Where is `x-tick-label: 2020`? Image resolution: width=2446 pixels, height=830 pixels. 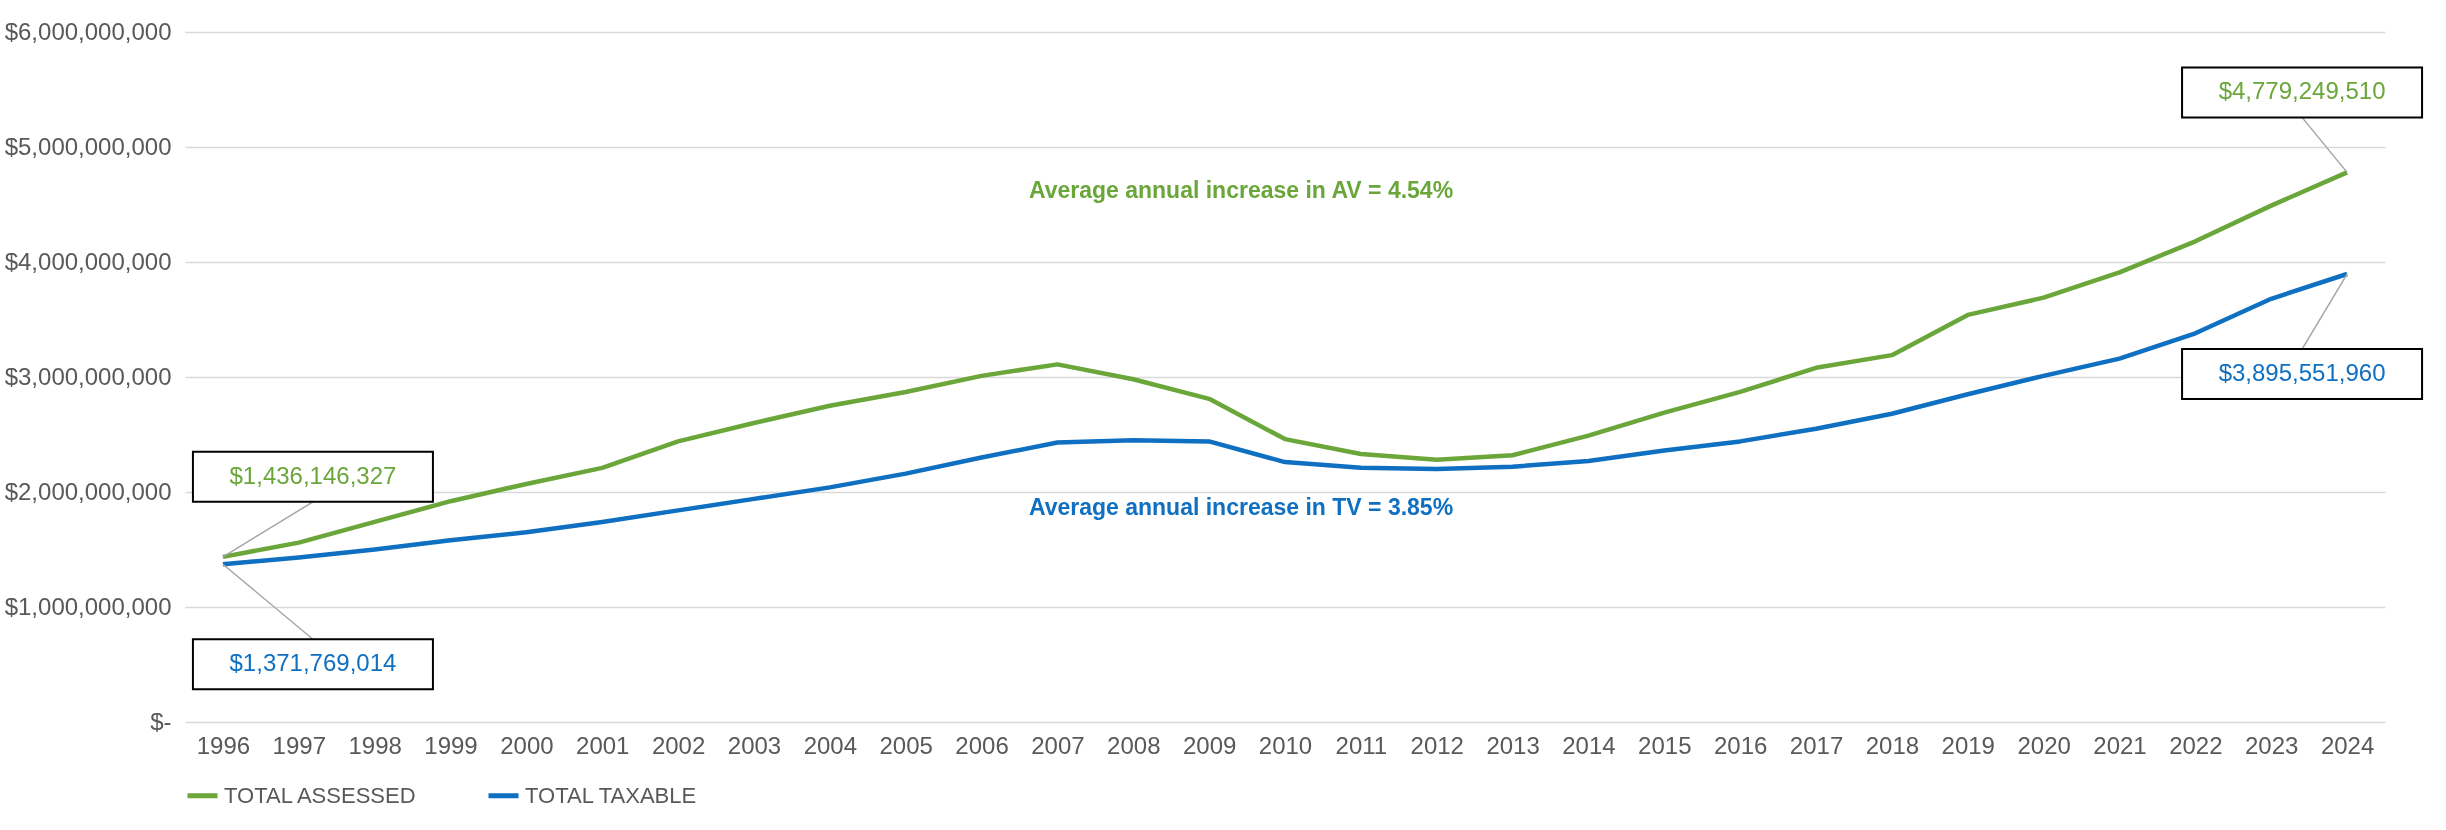
x-tick-label: 2020 is located at coordinates (2044, 745).